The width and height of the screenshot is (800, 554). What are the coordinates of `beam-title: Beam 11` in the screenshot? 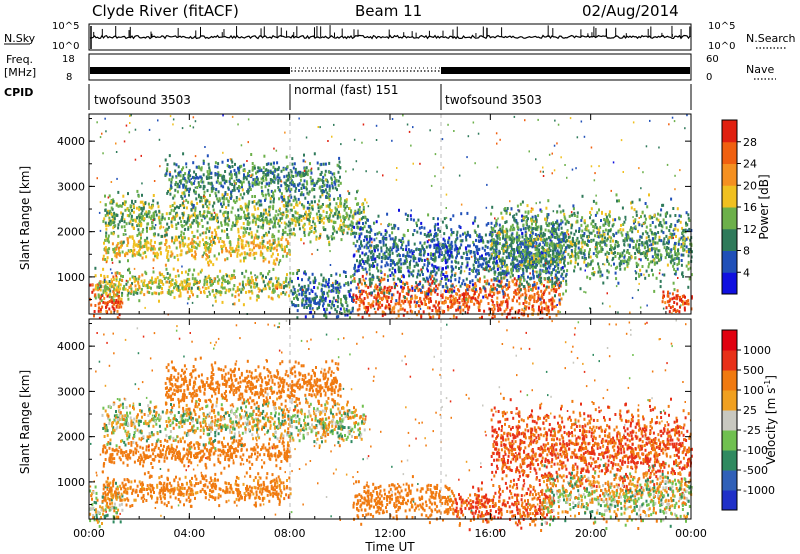 It's located at (388, 11).